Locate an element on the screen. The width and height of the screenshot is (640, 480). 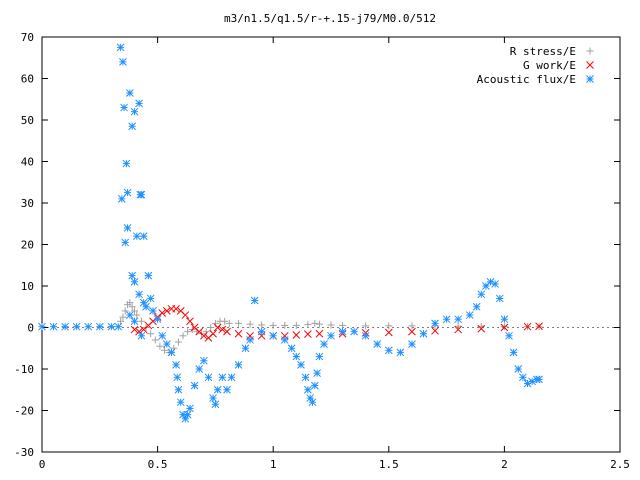
x-tick-label: 1.5 is located at coordinates (389, 464).